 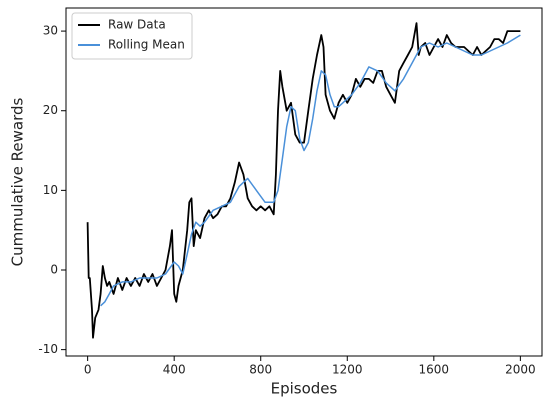 I want to click on x-tick-label: 0, so click(x=88, y=370).